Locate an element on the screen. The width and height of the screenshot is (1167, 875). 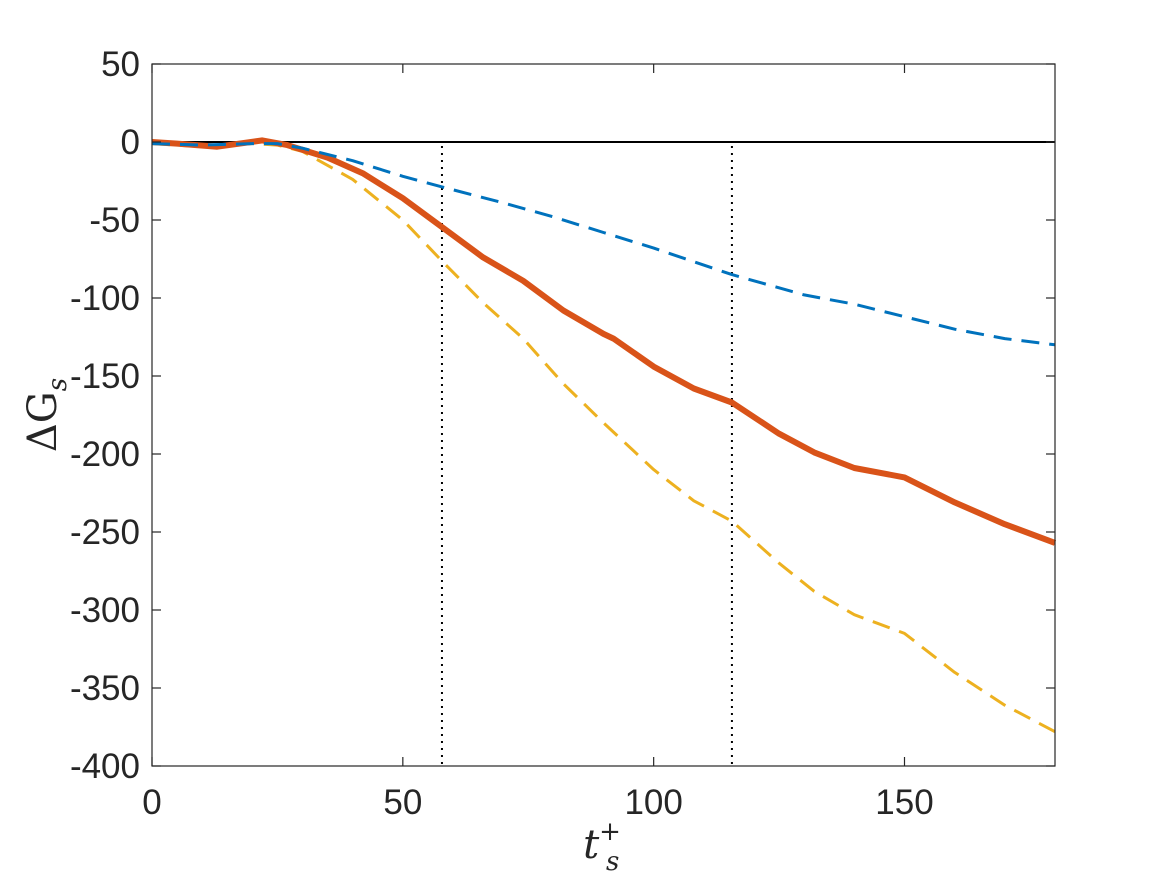
y-axis-label-sub: s is located at coordinates (58, 384).